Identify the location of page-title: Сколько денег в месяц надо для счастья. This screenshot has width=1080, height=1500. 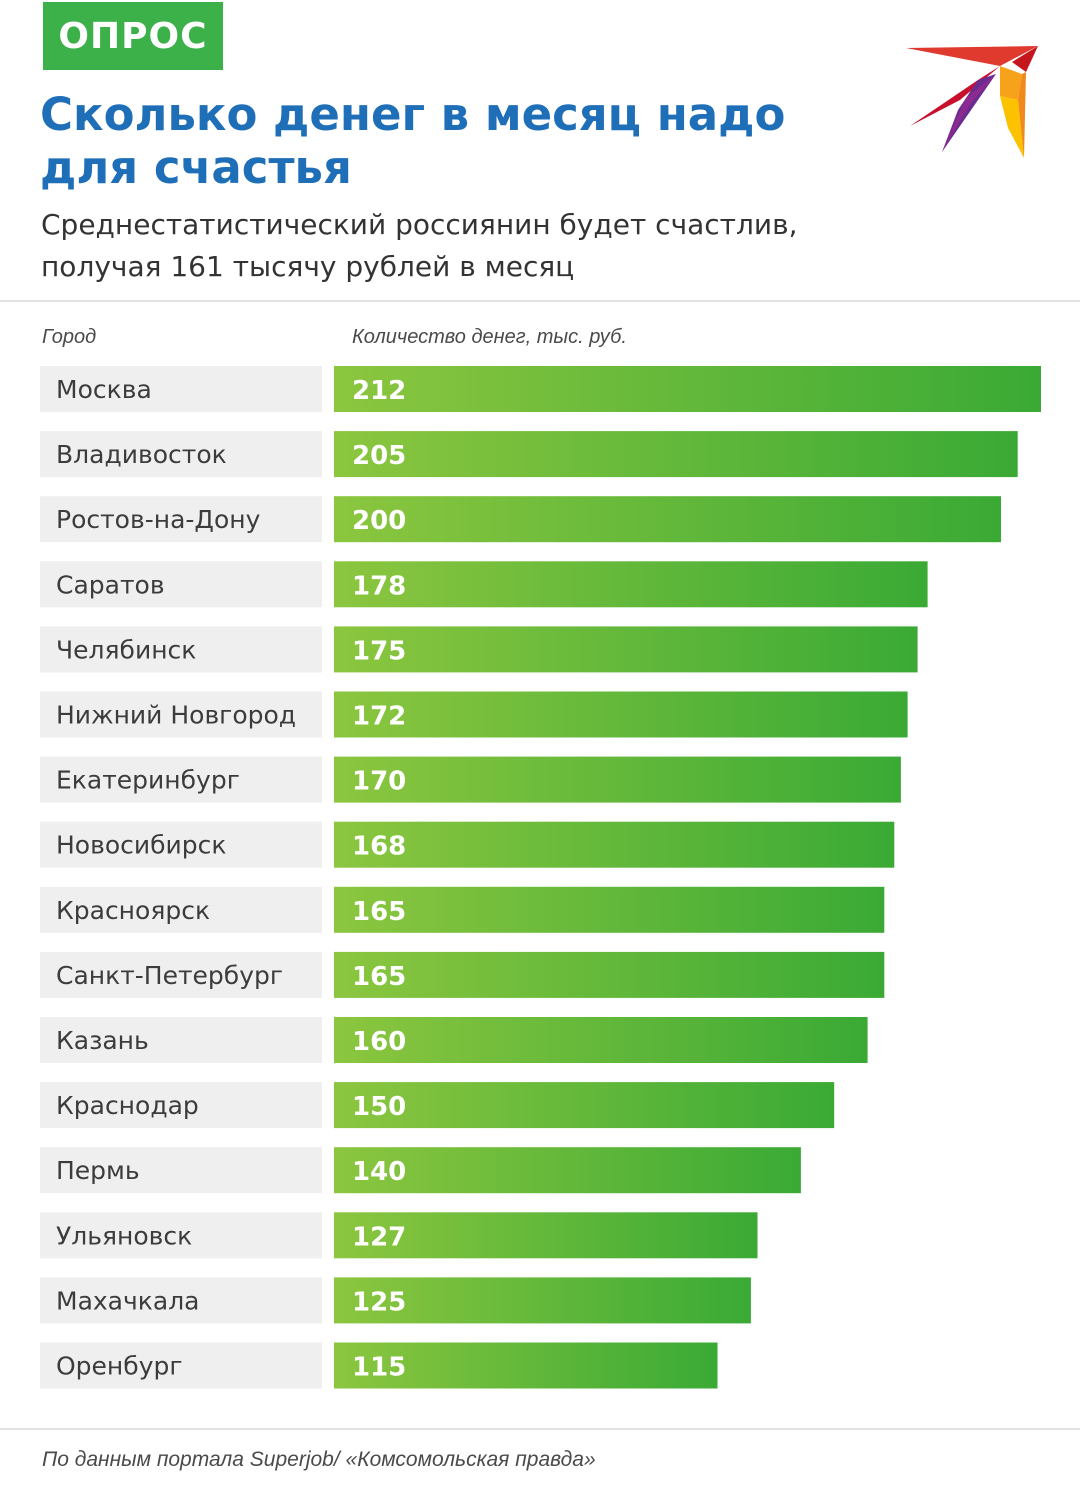
(420, 141).